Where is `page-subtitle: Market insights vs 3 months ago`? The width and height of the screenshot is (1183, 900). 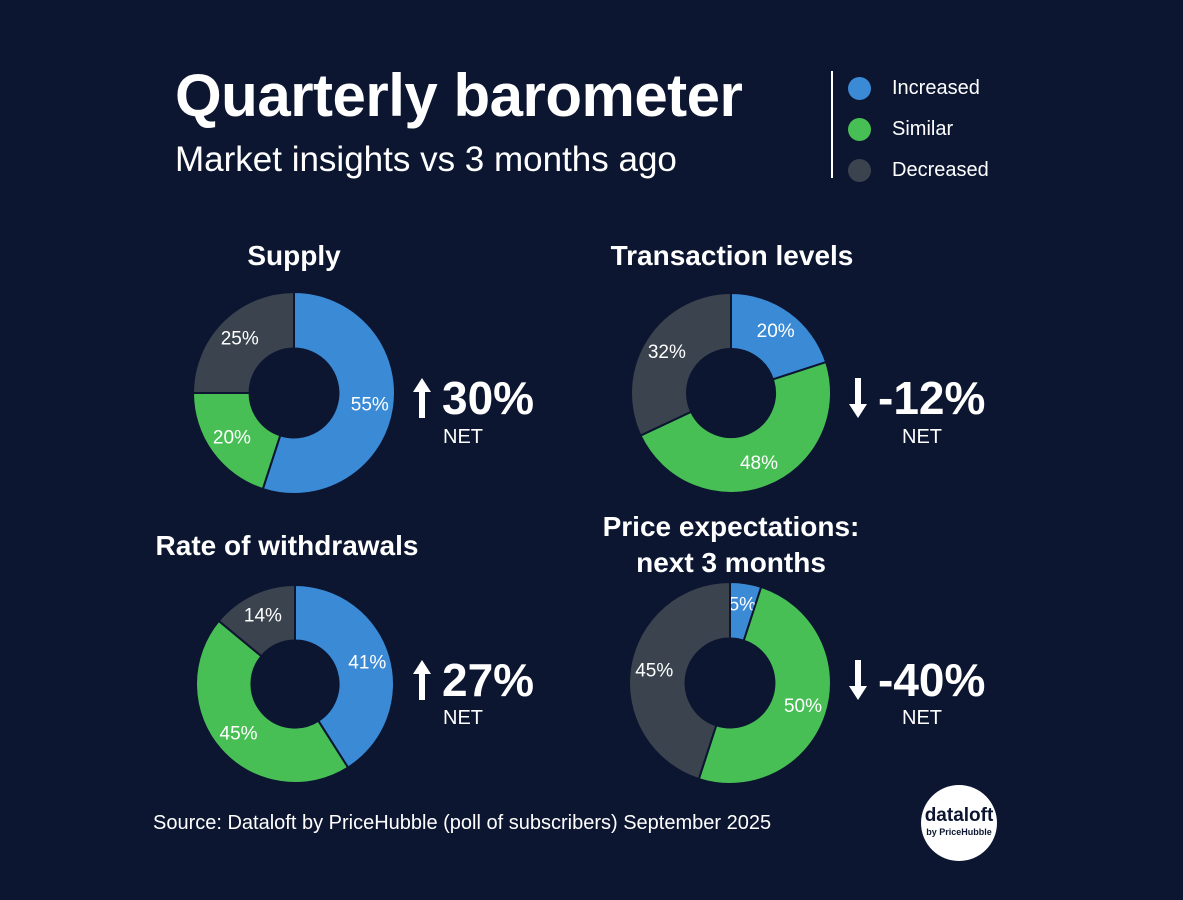
page-subtitle: Market insights vs 3 months ago is located at coordinates (426, 159).